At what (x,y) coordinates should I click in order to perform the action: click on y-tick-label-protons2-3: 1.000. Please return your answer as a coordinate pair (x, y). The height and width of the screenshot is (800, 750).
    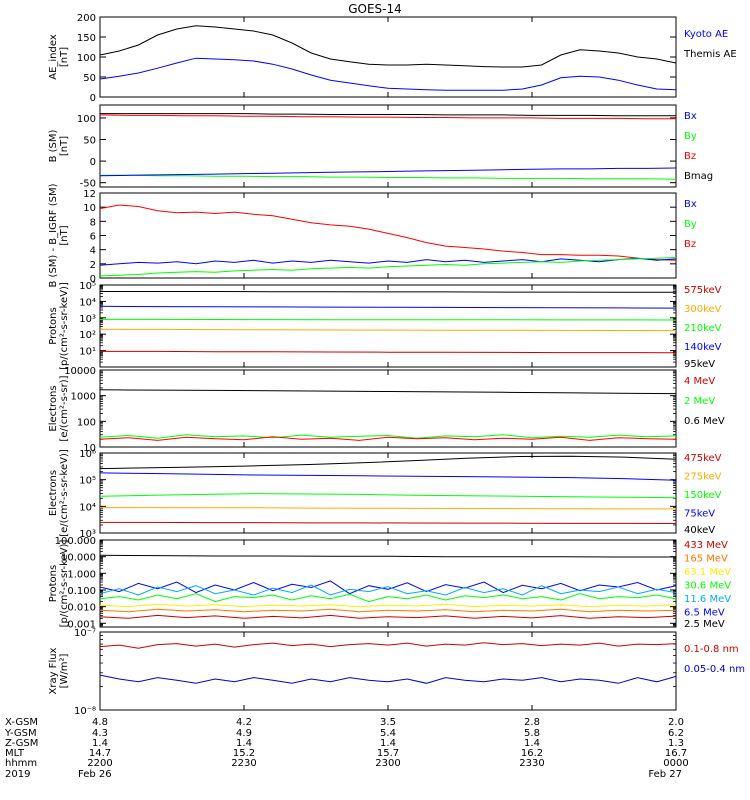
    Looking at the image, I should click on (81, 574).